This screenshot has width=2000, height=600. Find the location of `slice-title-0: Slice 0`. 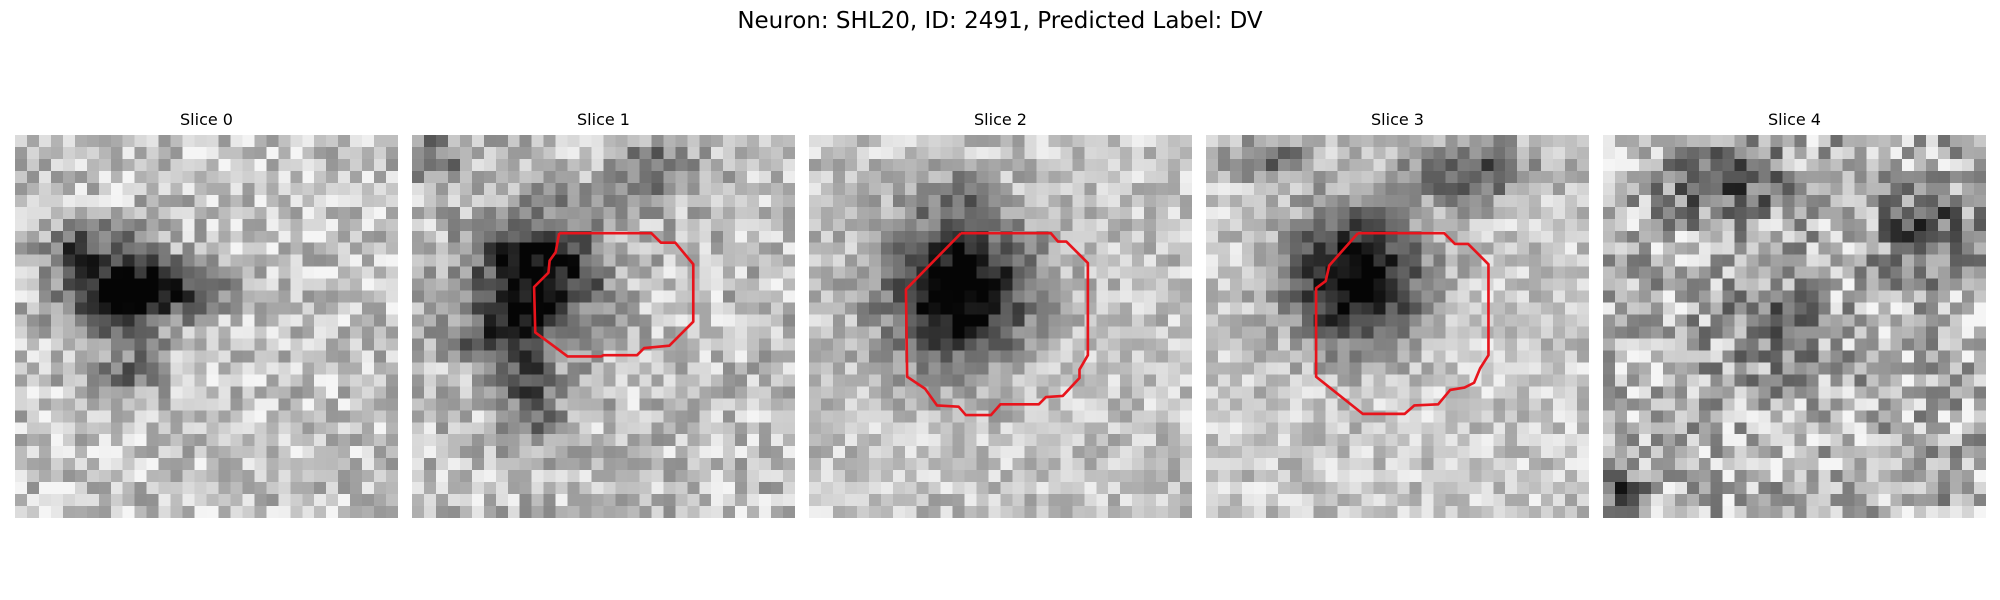

slice-title-0: Slice 0 is located at coordinates (206, 119).